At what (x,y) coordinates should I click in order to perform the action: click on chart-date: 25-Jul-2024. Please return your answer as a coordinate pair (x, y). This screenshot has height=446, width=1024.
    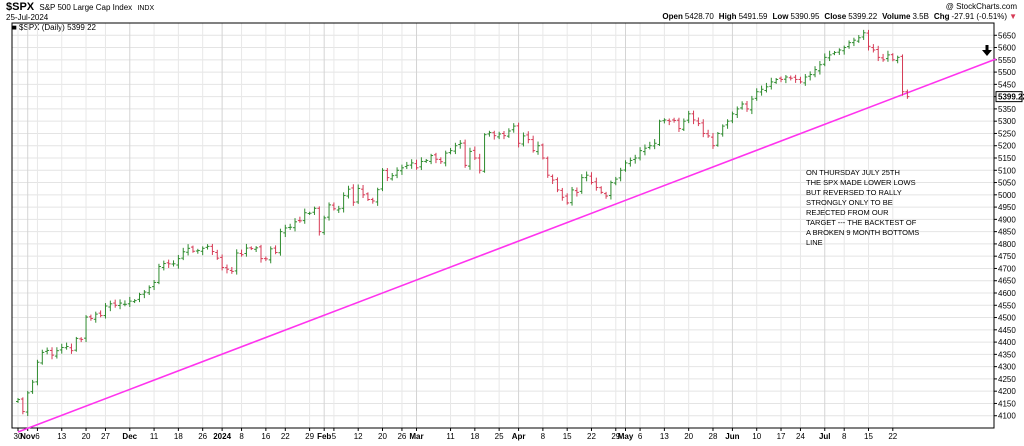
    Looking at the image, I should click on (27, 17).